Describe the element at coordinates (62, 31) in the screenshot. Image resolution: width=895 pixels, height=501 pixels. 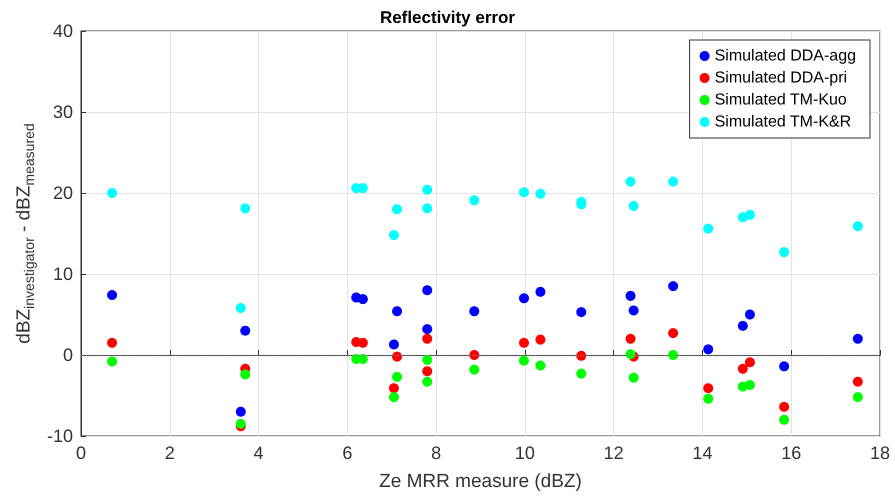
I see `y-tick-label: 40` at that location.